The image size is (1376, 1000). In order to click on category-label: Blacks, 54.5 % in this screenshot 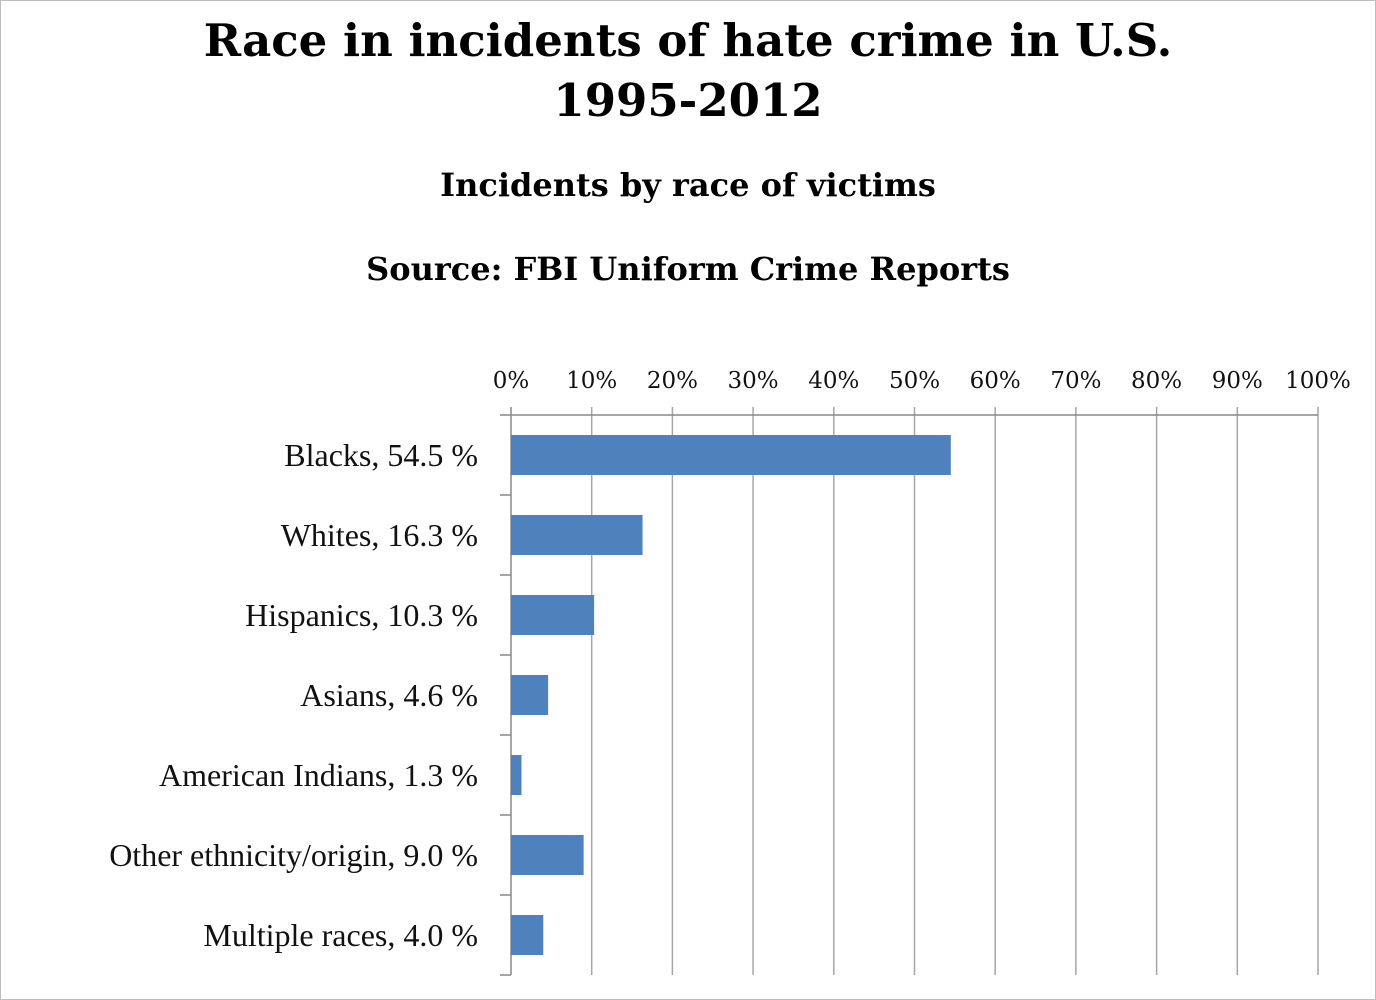, I will do `click(381, 455)`.